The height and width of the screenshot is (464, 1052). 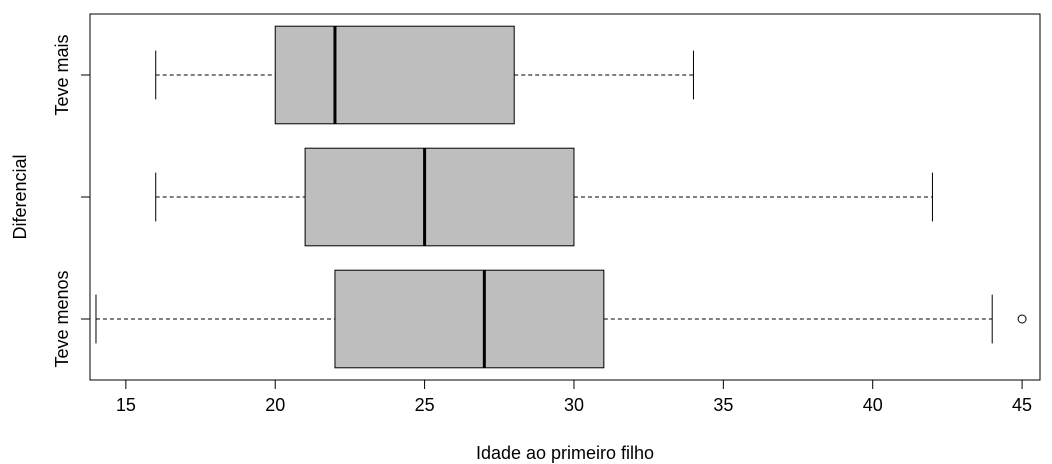 What do you see at coordinates (425, 405) in the screenshot?
I see `x-tick-label: 25` at bounding box center [425, 405].